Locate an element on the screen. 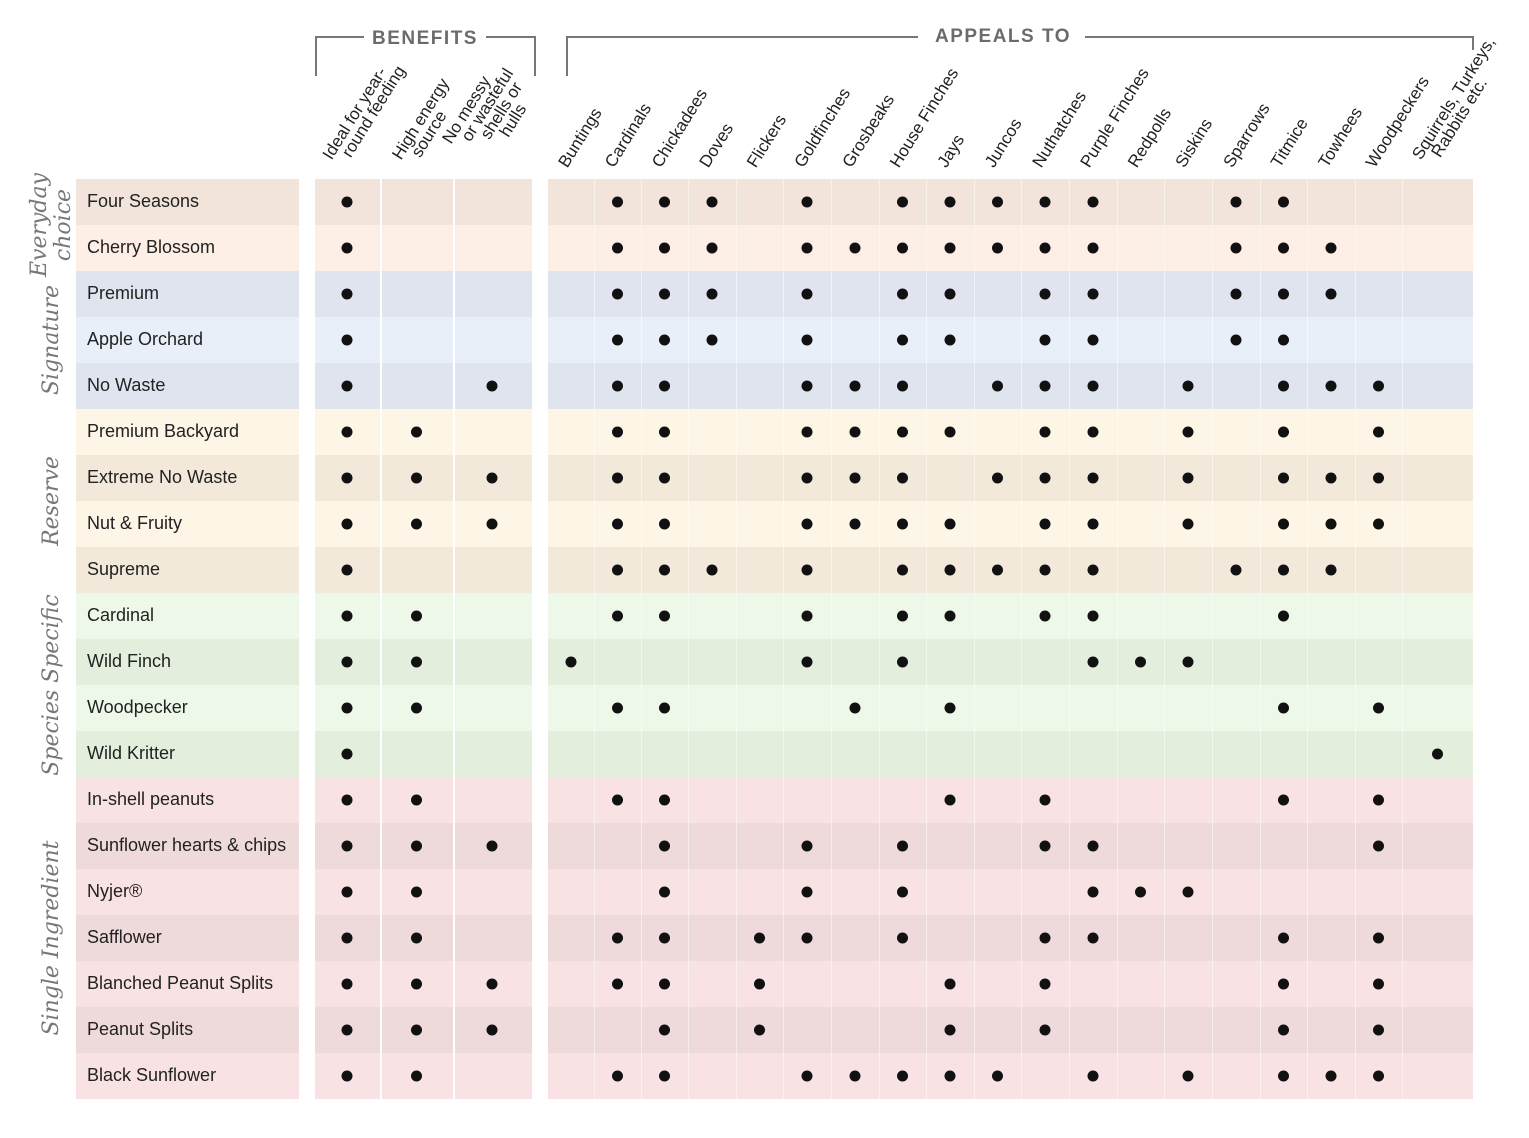 The image size is (1529, 1138). group-label: Signature is located at coordinates (51, 340).